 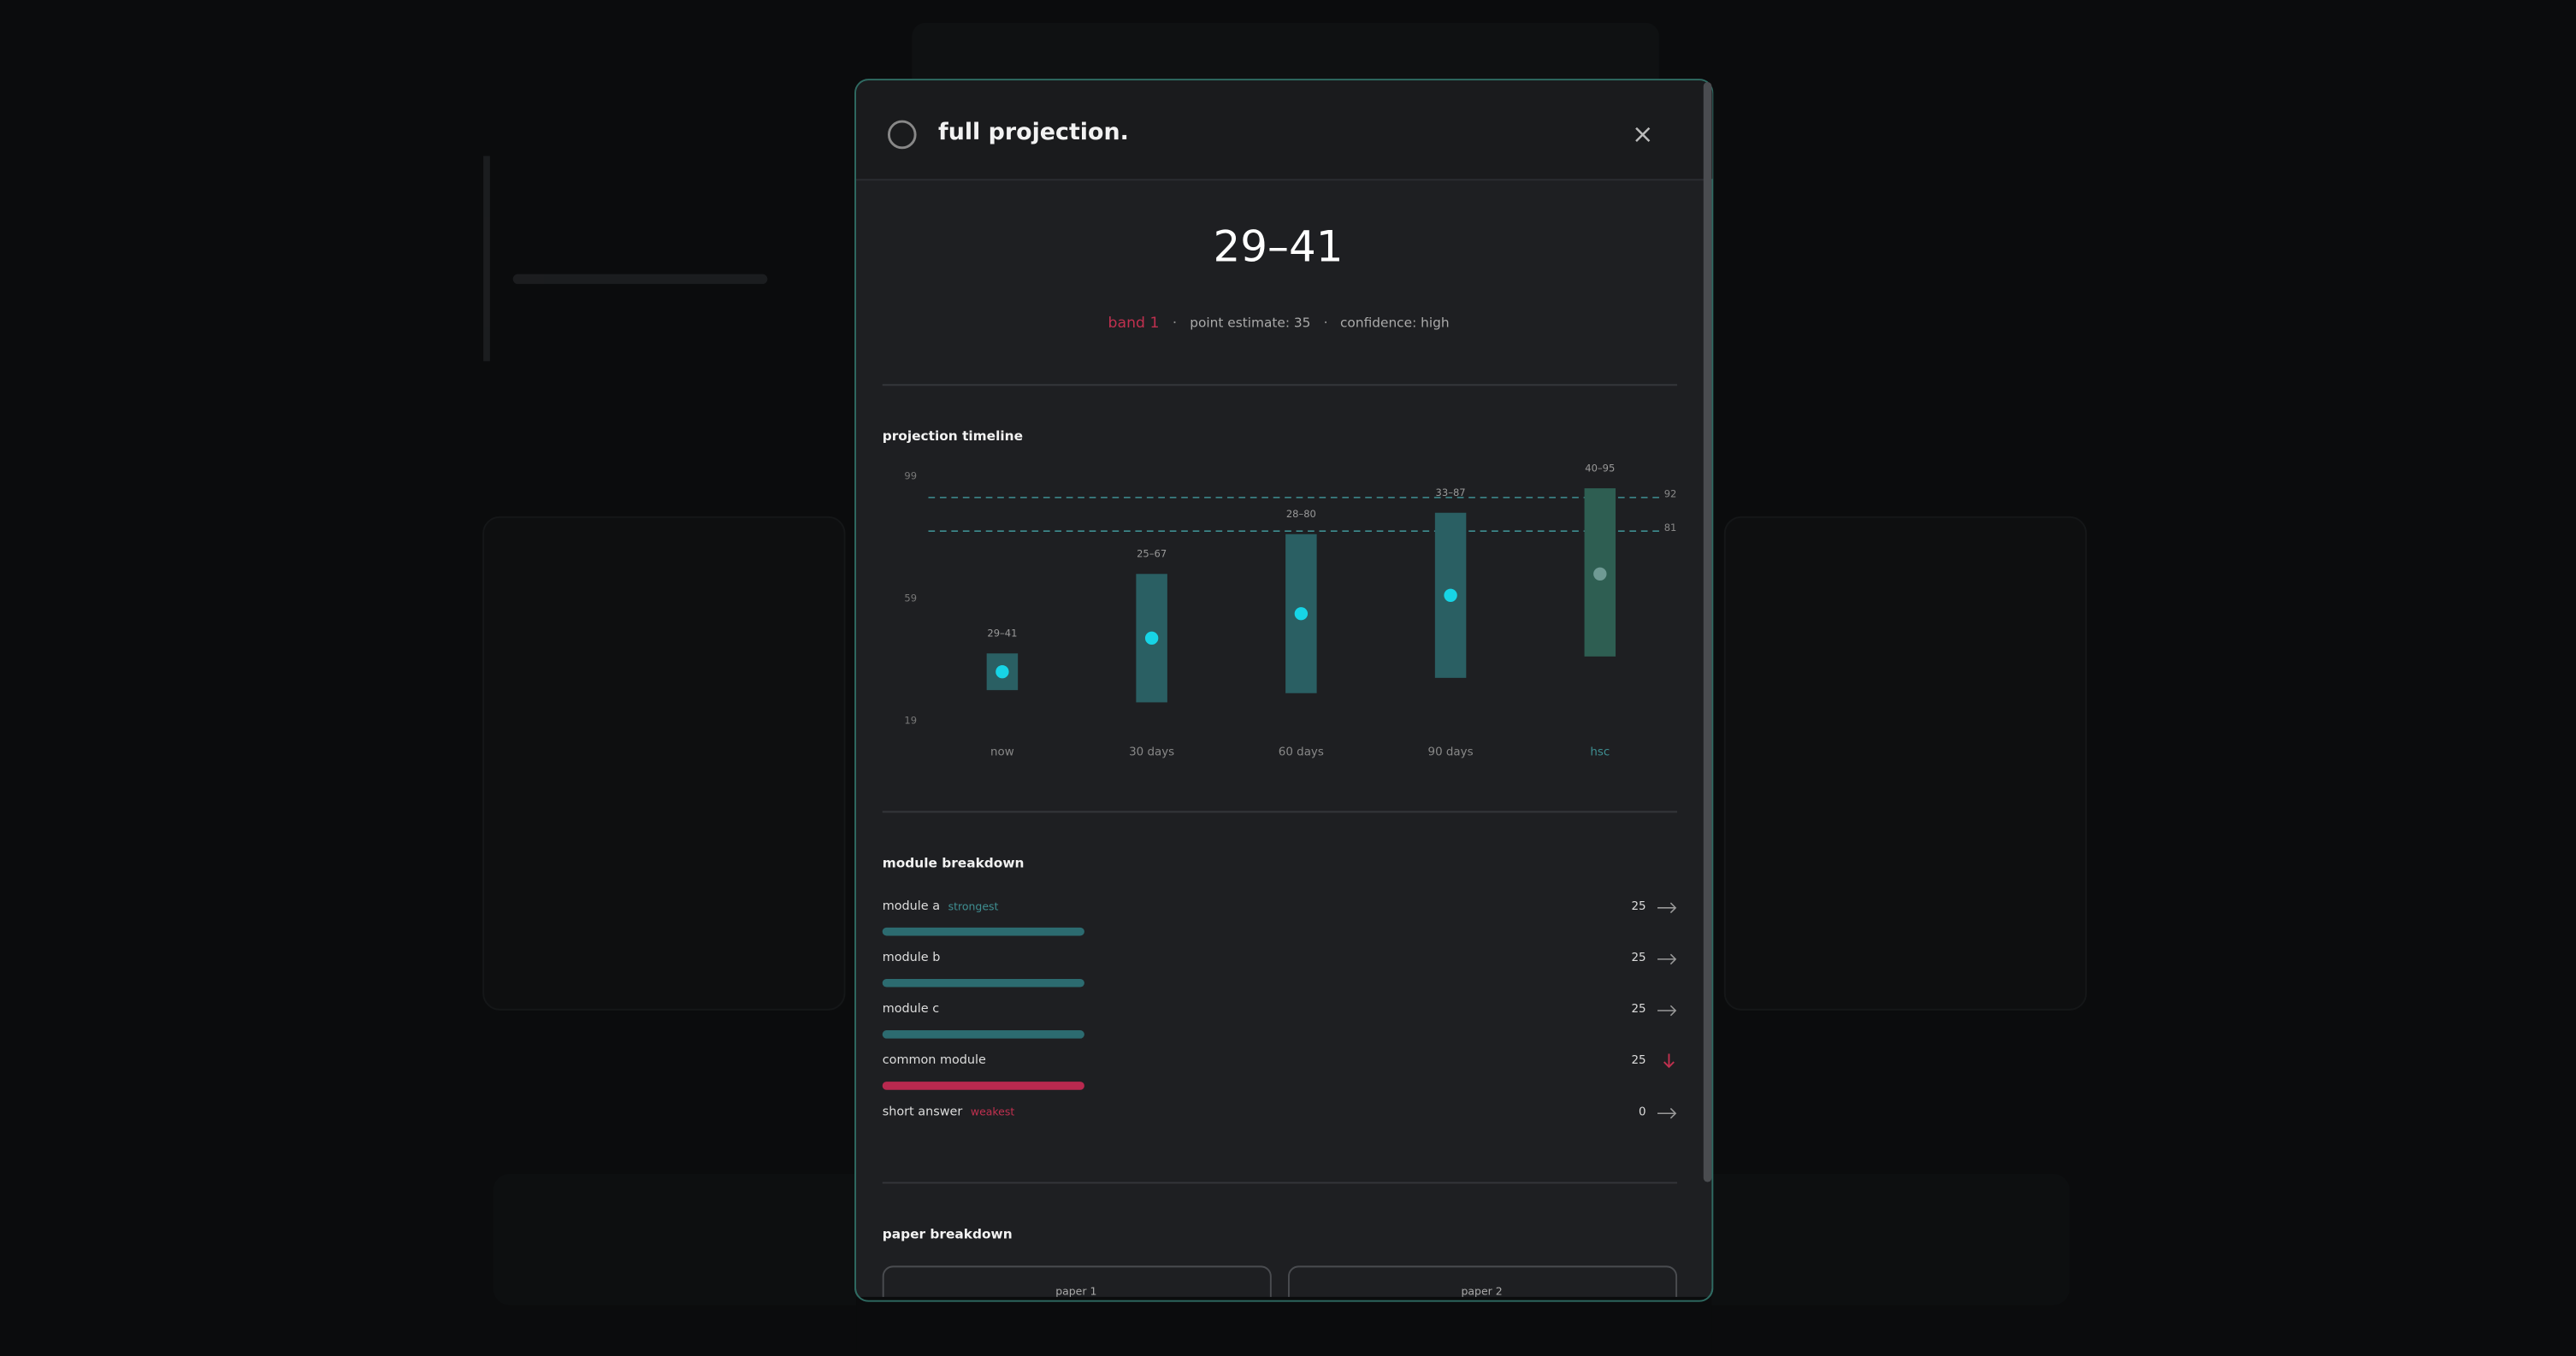 What do you see at coordinates (1284, 130) in the screenshot?
I see `modal-header` at bounding box center [1284, 130].